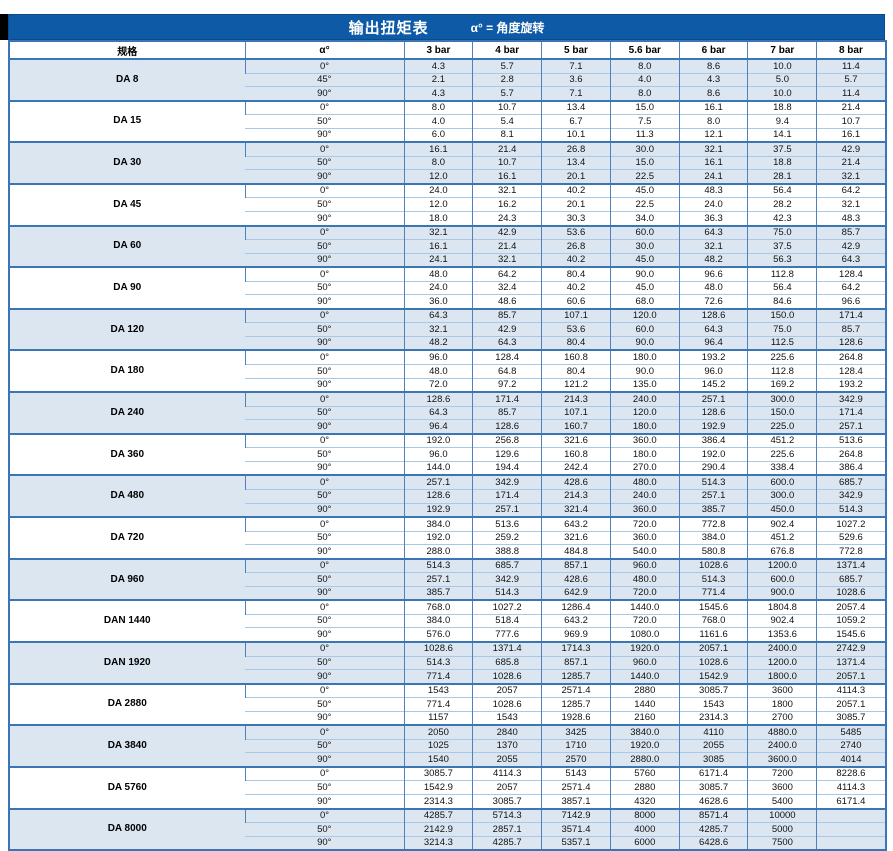 The width and height of the screenshot is (893, 851). I want to click on table-row: 50° 16.1 21.4 26.8 30.0 32.1 37.5 42.9, so click(447, 246).